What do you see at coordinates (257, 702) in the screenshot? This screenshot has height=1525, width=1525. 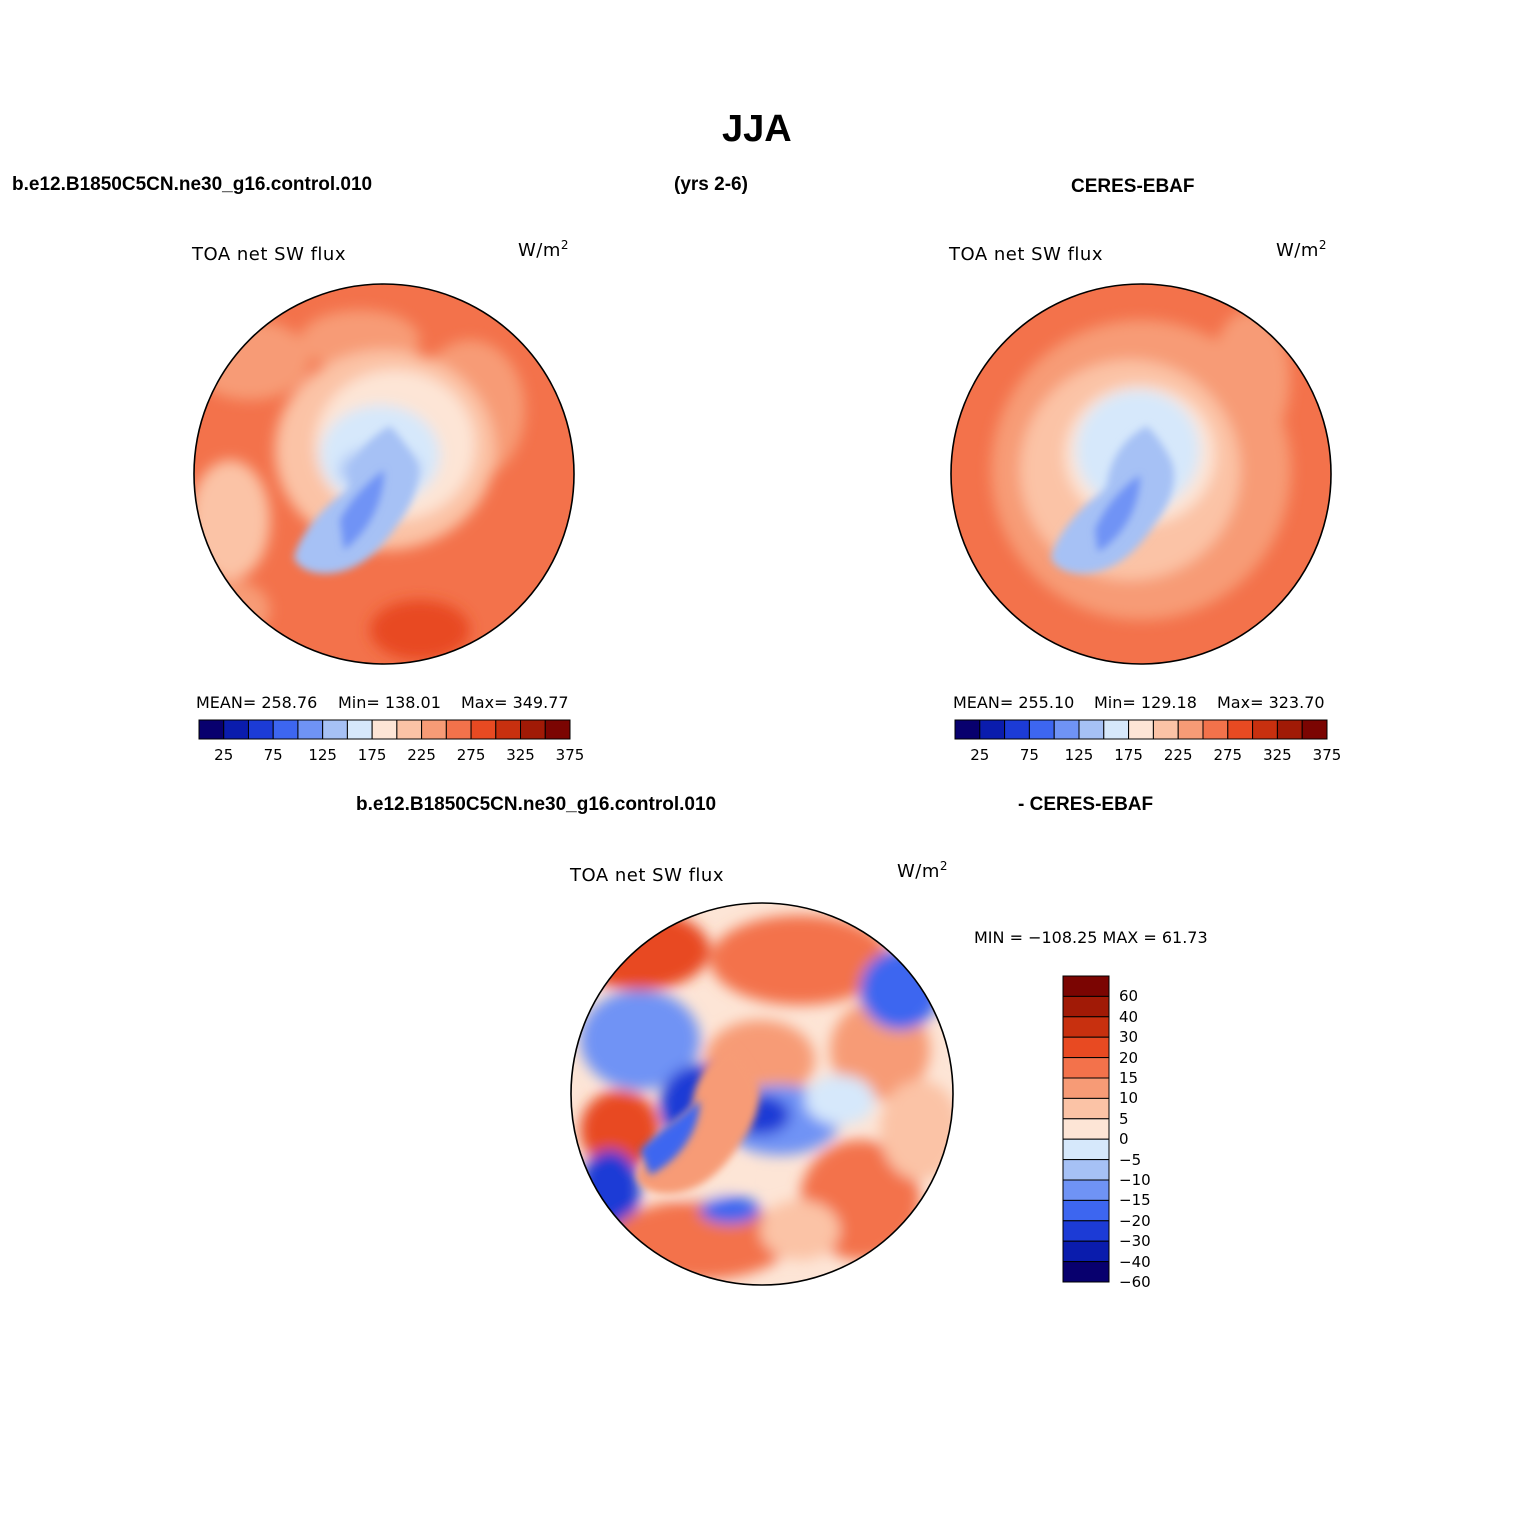 I see `model-mean-stat: MEAN= 258.76` at bounding box center [257, 702].